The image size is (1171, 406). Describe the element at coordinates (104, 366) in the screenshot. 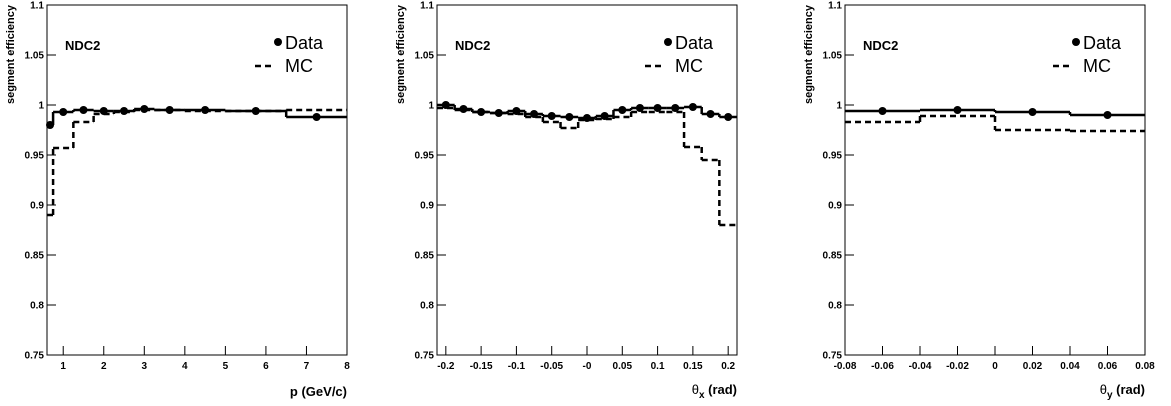

I see `x-tick-label: 2` at that location.